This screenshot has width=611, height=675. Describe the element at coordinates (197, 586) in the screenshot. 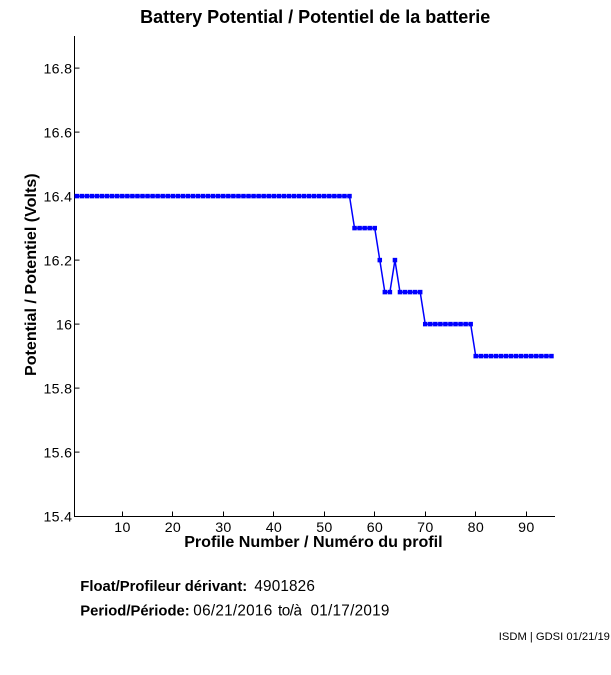

I see `svg-text:Float/Profileur dérivant:49018: Float/Profileur dérivant: 4901826` at that location.